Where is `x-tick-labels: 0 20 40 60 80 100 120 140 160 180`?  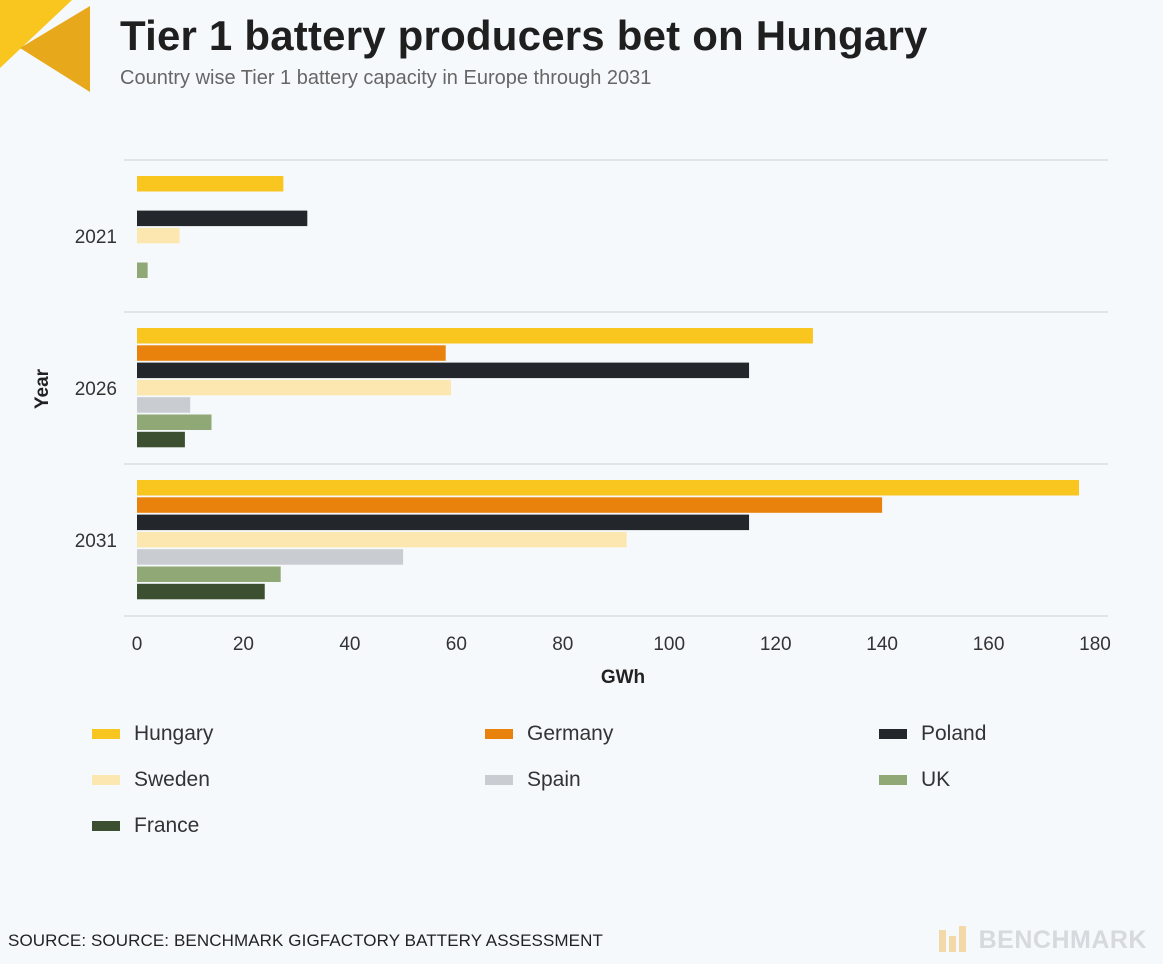 x-tick-labels: 0 20 40 60 80 100 120 140 160 180 is located at coordinates (621, 644).